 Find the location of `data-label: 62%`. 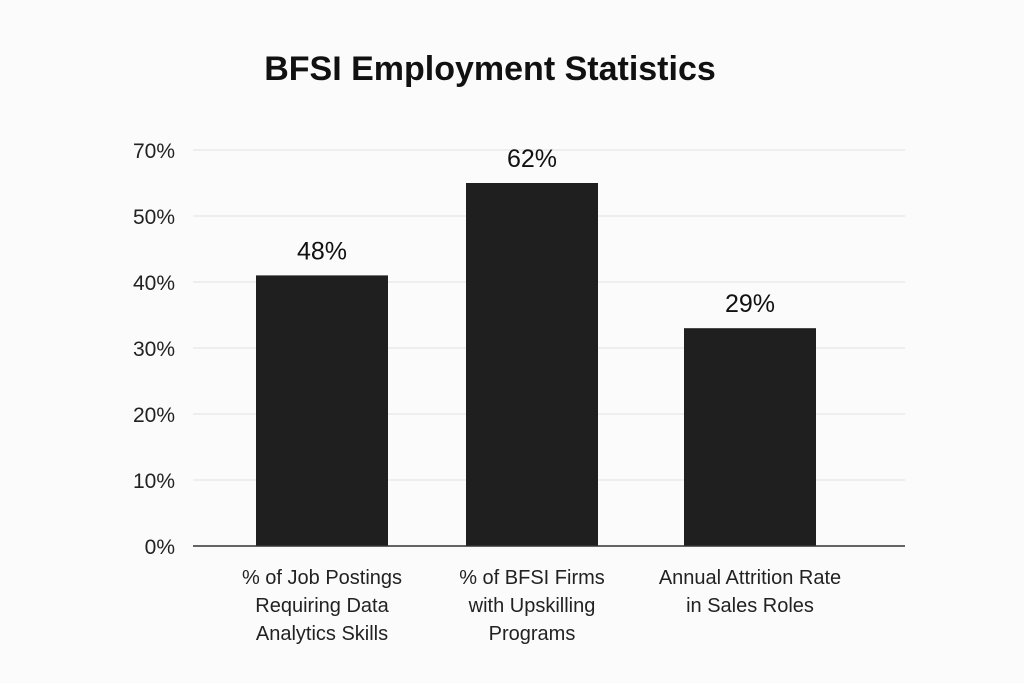

data-label: 62% is located at coordinates (532, 159).